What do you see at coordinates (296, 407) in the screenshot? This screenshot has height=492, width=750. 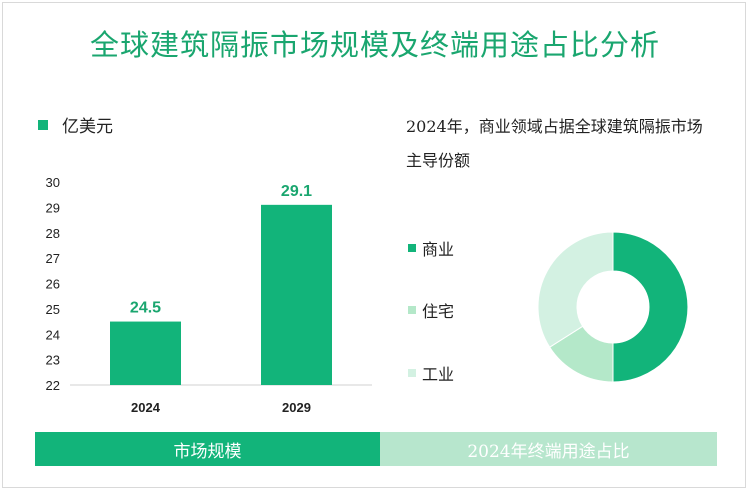 I see `x-tick-label: 2029` at bounding box center [296, 407].